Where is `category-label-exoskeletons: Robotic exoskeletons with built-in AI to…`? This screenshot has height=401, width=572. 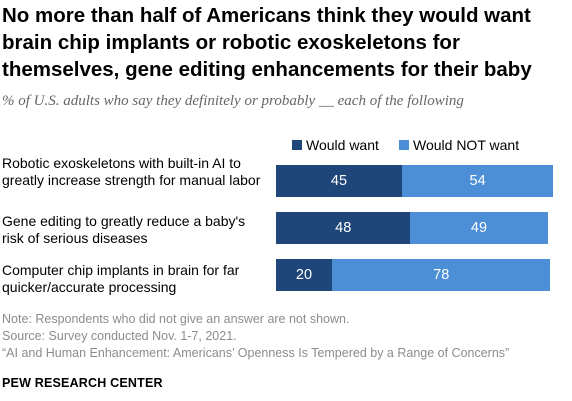
category-label-exoskeletons: Robotic exoskeletons with built-in AI to… is located at coordinates (131, 171).